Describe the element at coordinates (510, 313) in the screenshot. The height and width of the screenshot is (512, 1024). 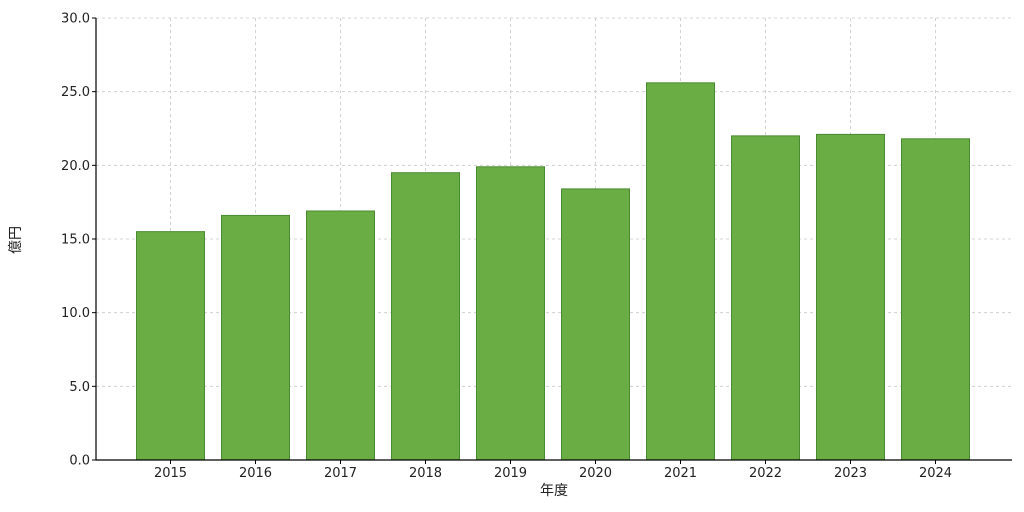
I see `bar-2019` at that location.